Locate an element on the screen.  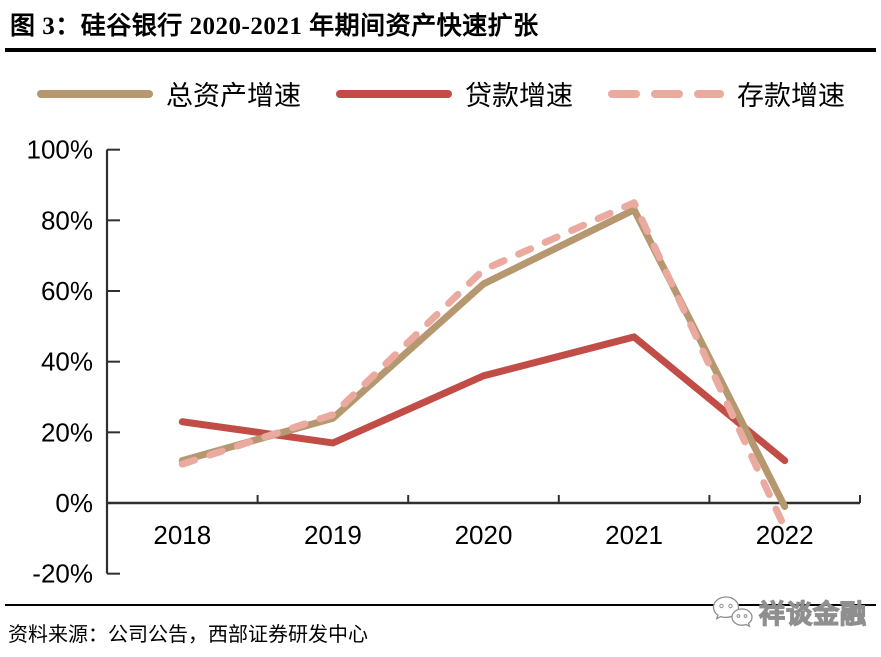
y-tick-label: 40% is located at coordinates (67, 362).